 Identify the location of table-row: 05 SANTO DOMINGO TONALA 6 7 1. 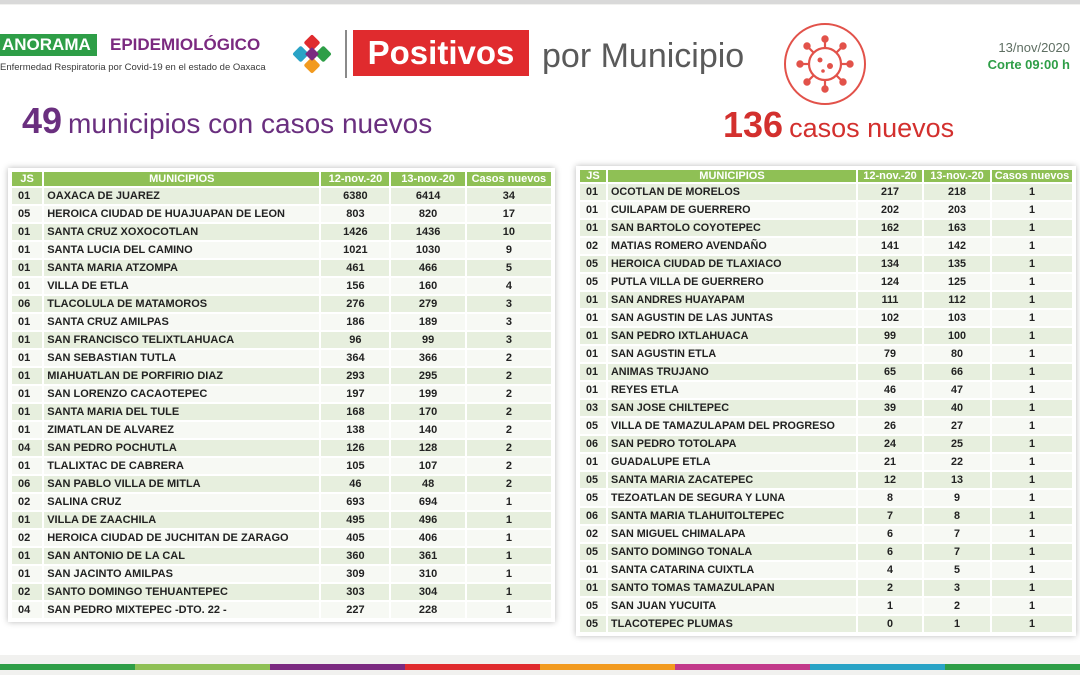
(826, 552).